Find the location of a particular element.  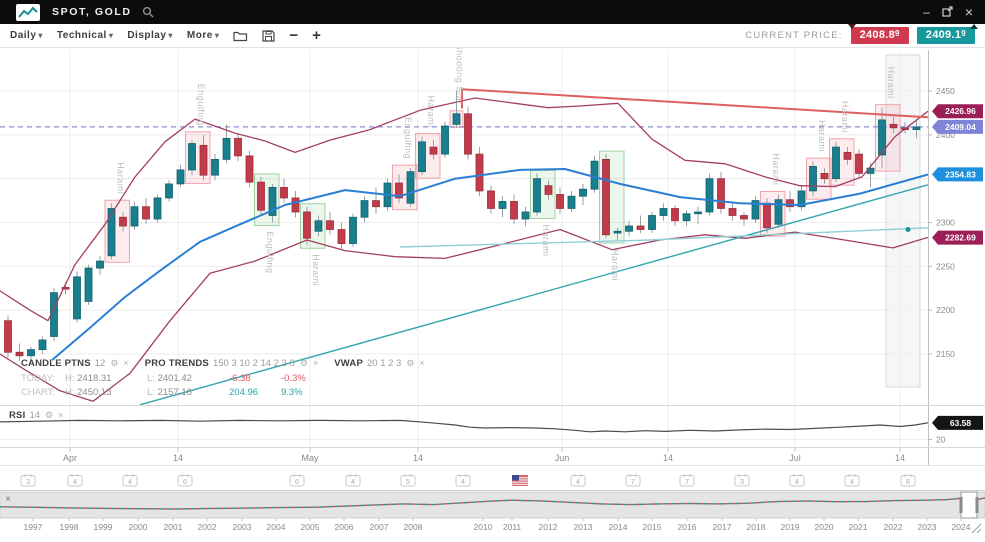

ask-price-badge: 2409.19 is located at coordinates (947, 34).